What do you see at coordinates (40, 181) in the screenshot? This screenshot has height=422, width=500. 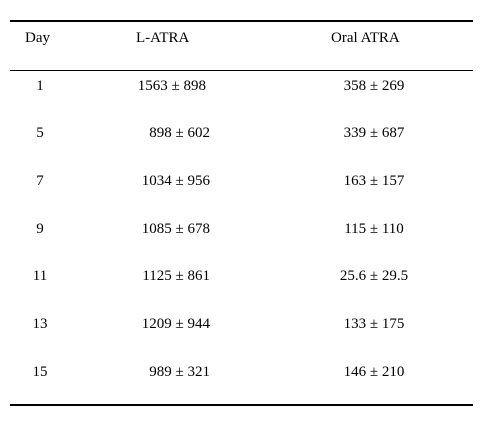 I see `day-cell: 7` at bounding box center [40, 181].